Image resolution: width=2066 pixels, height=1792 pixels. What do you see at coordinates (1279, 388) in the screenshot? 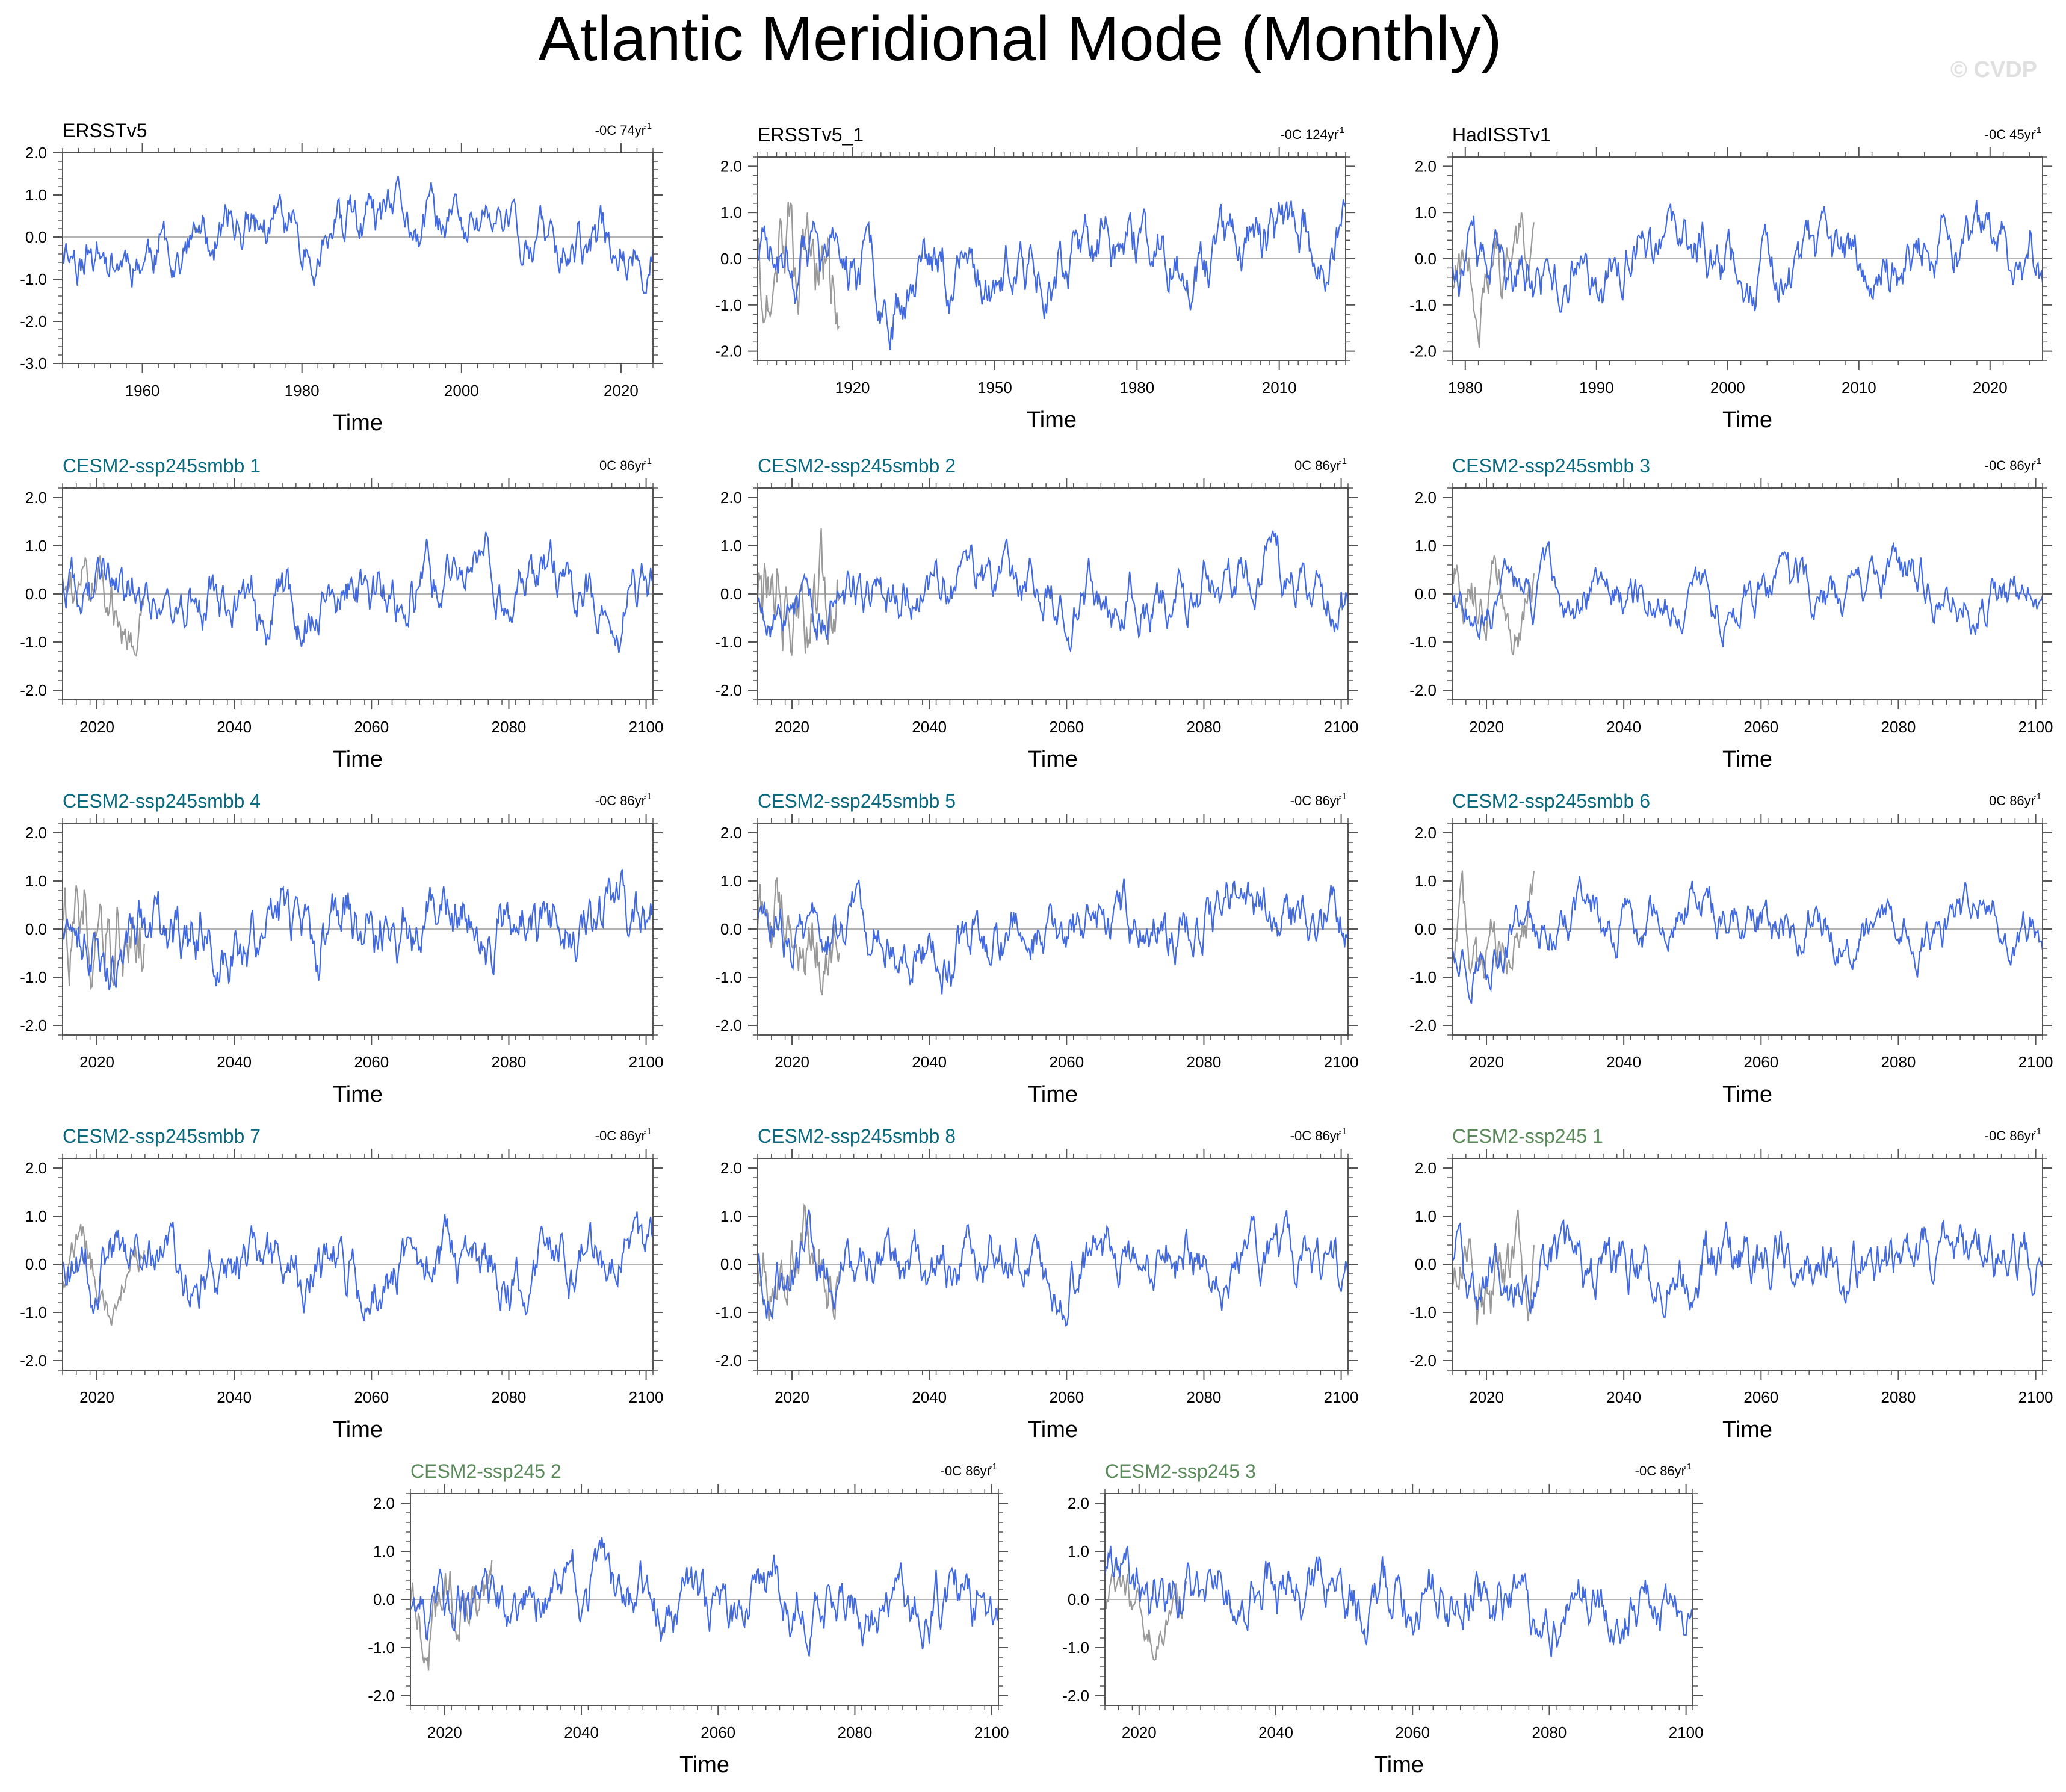
I see `x-tick-label: 2010` at bounding box center [1279, 388].